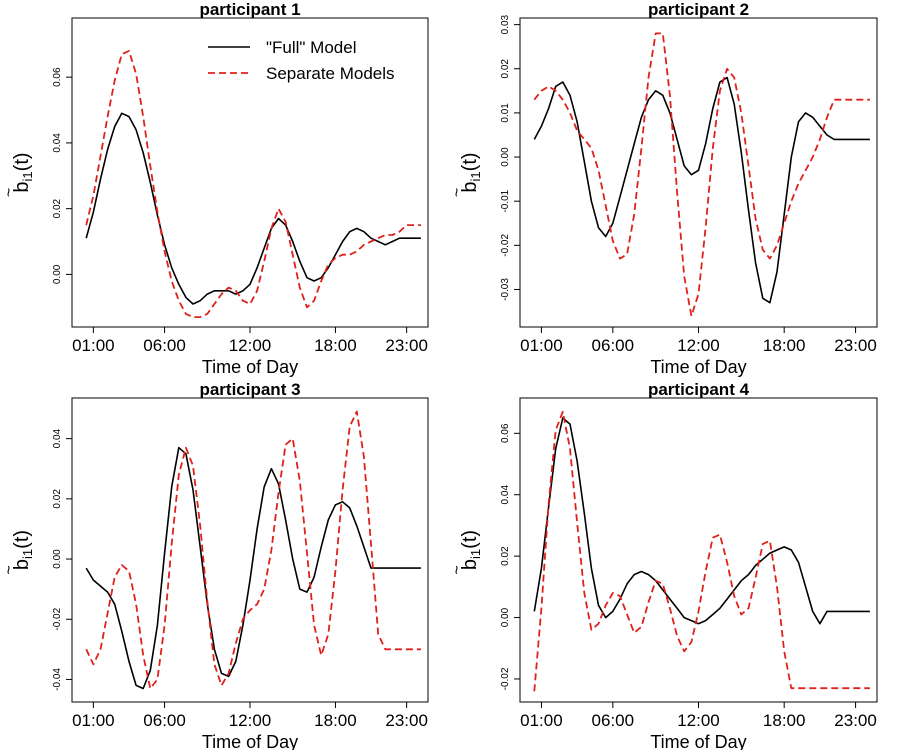 Image resolution: width=900 pixels, height=750 pixels. What do you see at coordinates (505, 24) in the screenshot?
I see `y-tick-label: 0.03` at bounding box center [505, 24].